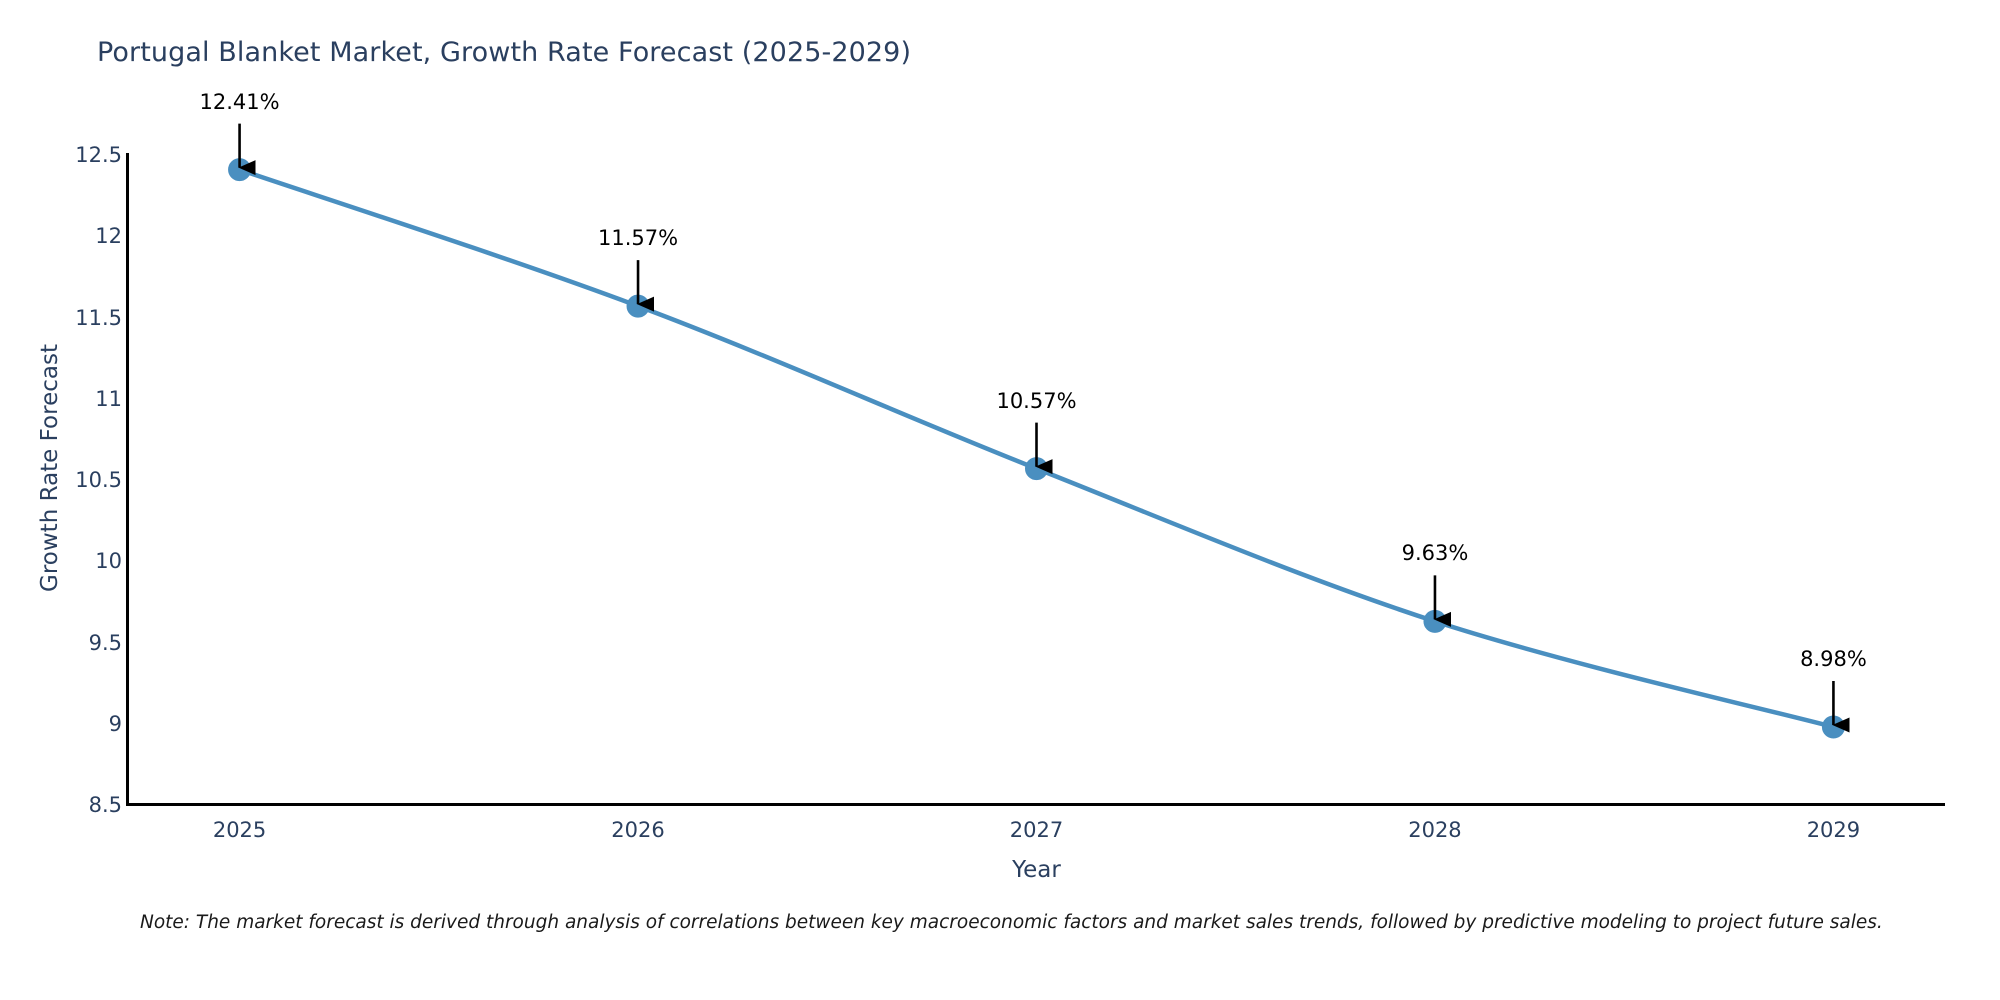  What do you see at coordinates (108, 561) in the screenshot?
I see `y-axis-tick-label: 10` at bounding box center [108, 561].